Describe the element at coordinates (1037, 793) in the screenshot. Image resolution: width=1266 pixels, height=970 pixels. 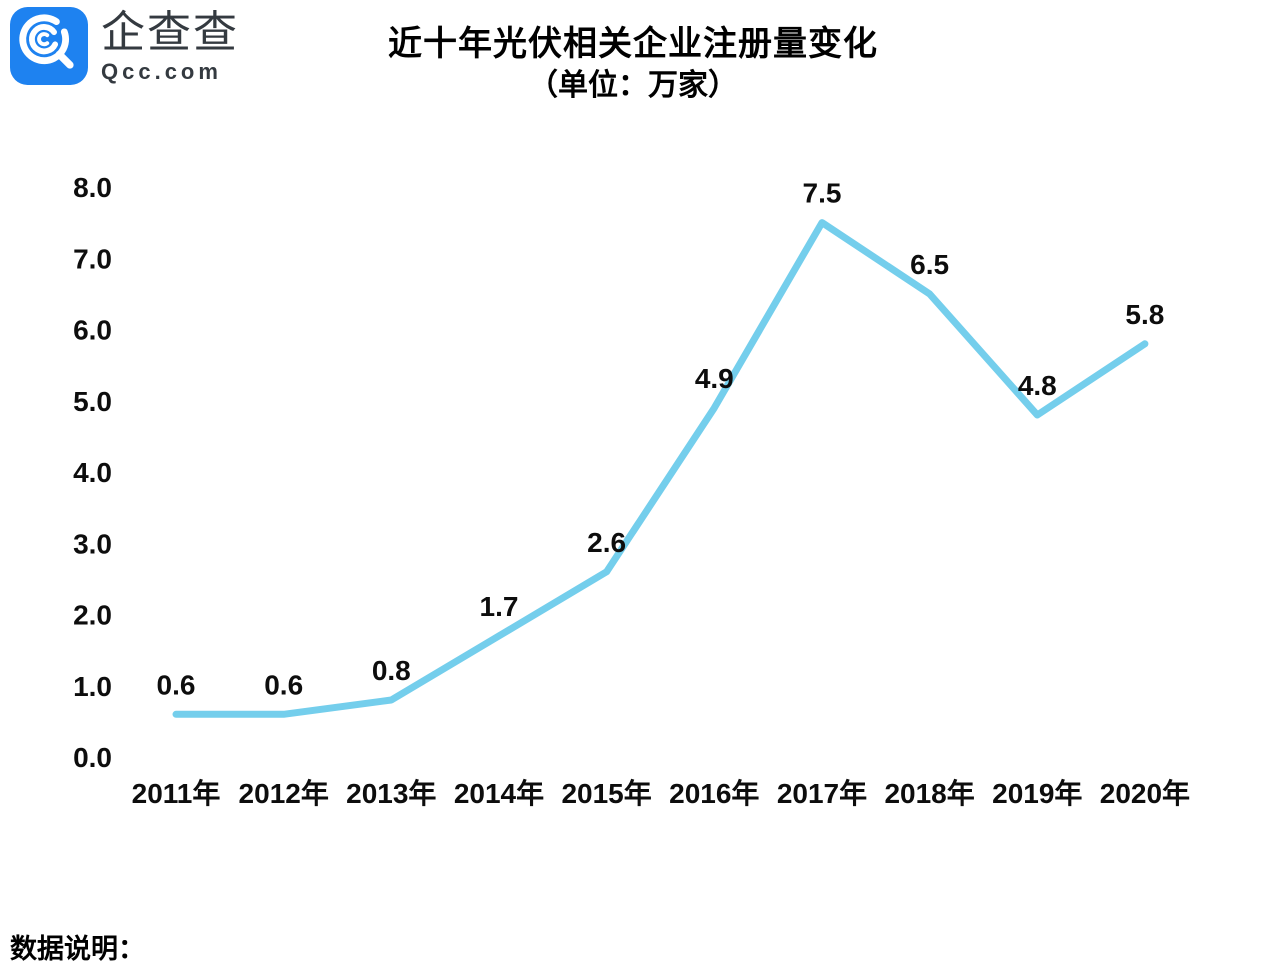
I see `x-axis-tick-label: 2019年` at that location.